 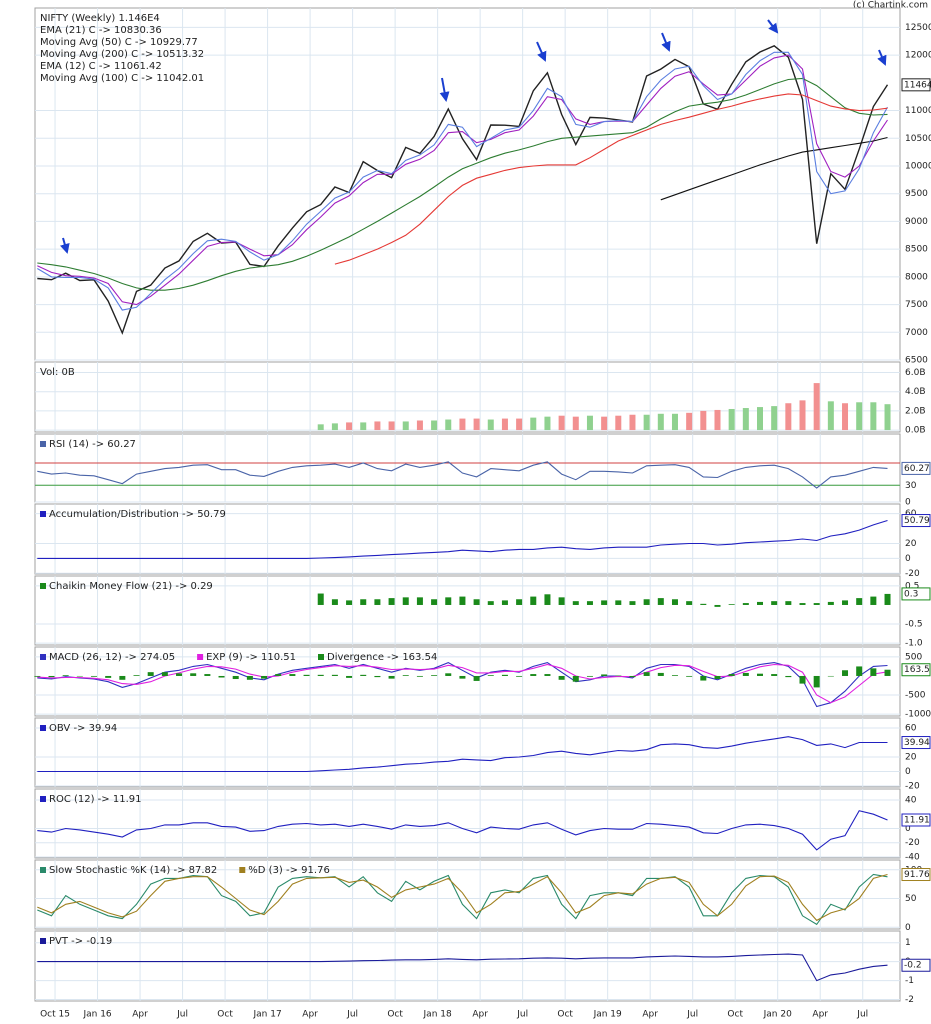 I want to click on last-value-label: 39.94, so click(x=917, y=743).